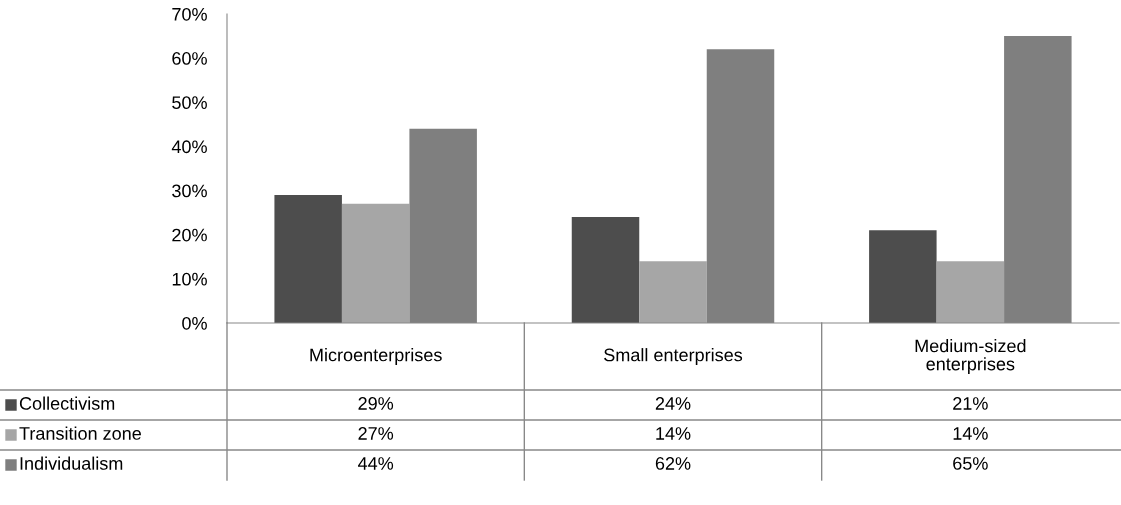 The height and width of the screenshot is (505, 1121). What do you see at coordinates (376, 403) in the screenshot?
I see `data-label: 29%` at bounding box center [376, 403].